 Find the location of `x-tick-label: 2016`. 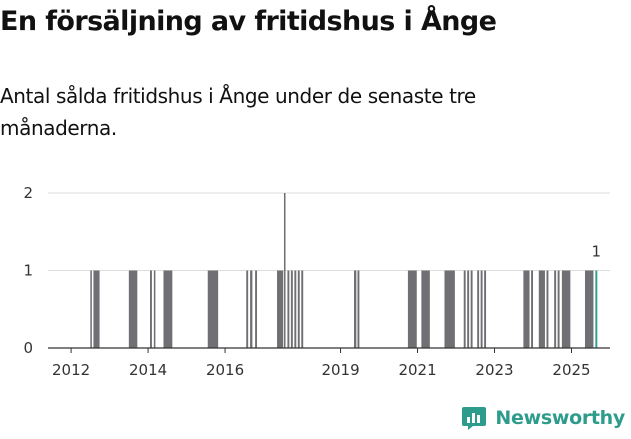

x-tick-label: 2016 is located at coordinates (225, 370).